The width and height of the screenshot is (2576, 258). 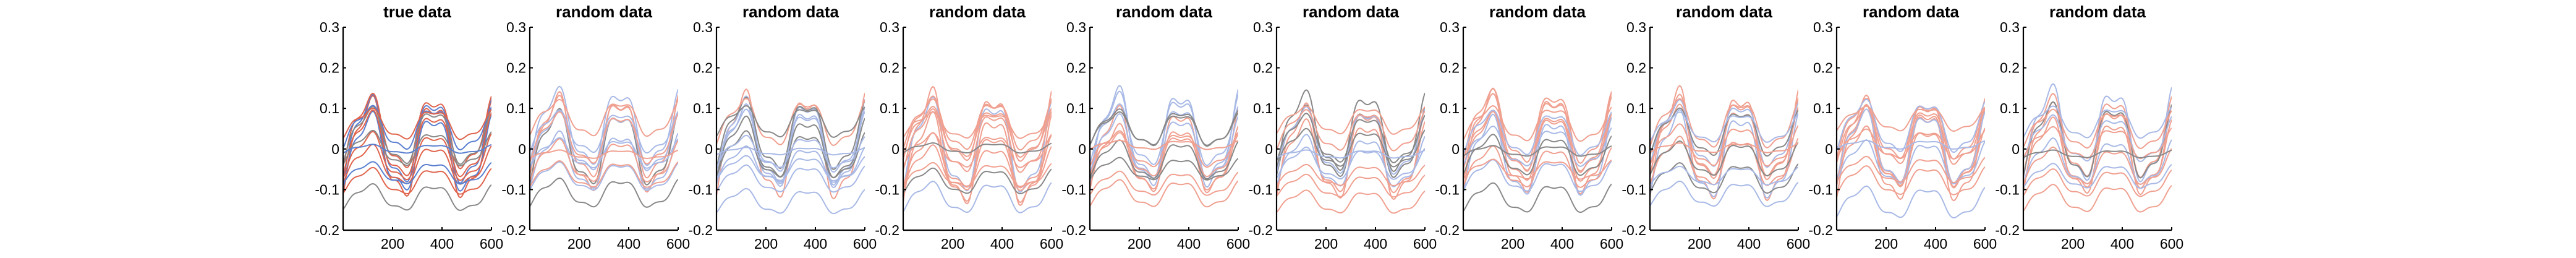 I want to click on panel-1: true data 0.3 0.2 0.1 0 -0.1 -0.2 200 400 600, so click(x=409, y=127).